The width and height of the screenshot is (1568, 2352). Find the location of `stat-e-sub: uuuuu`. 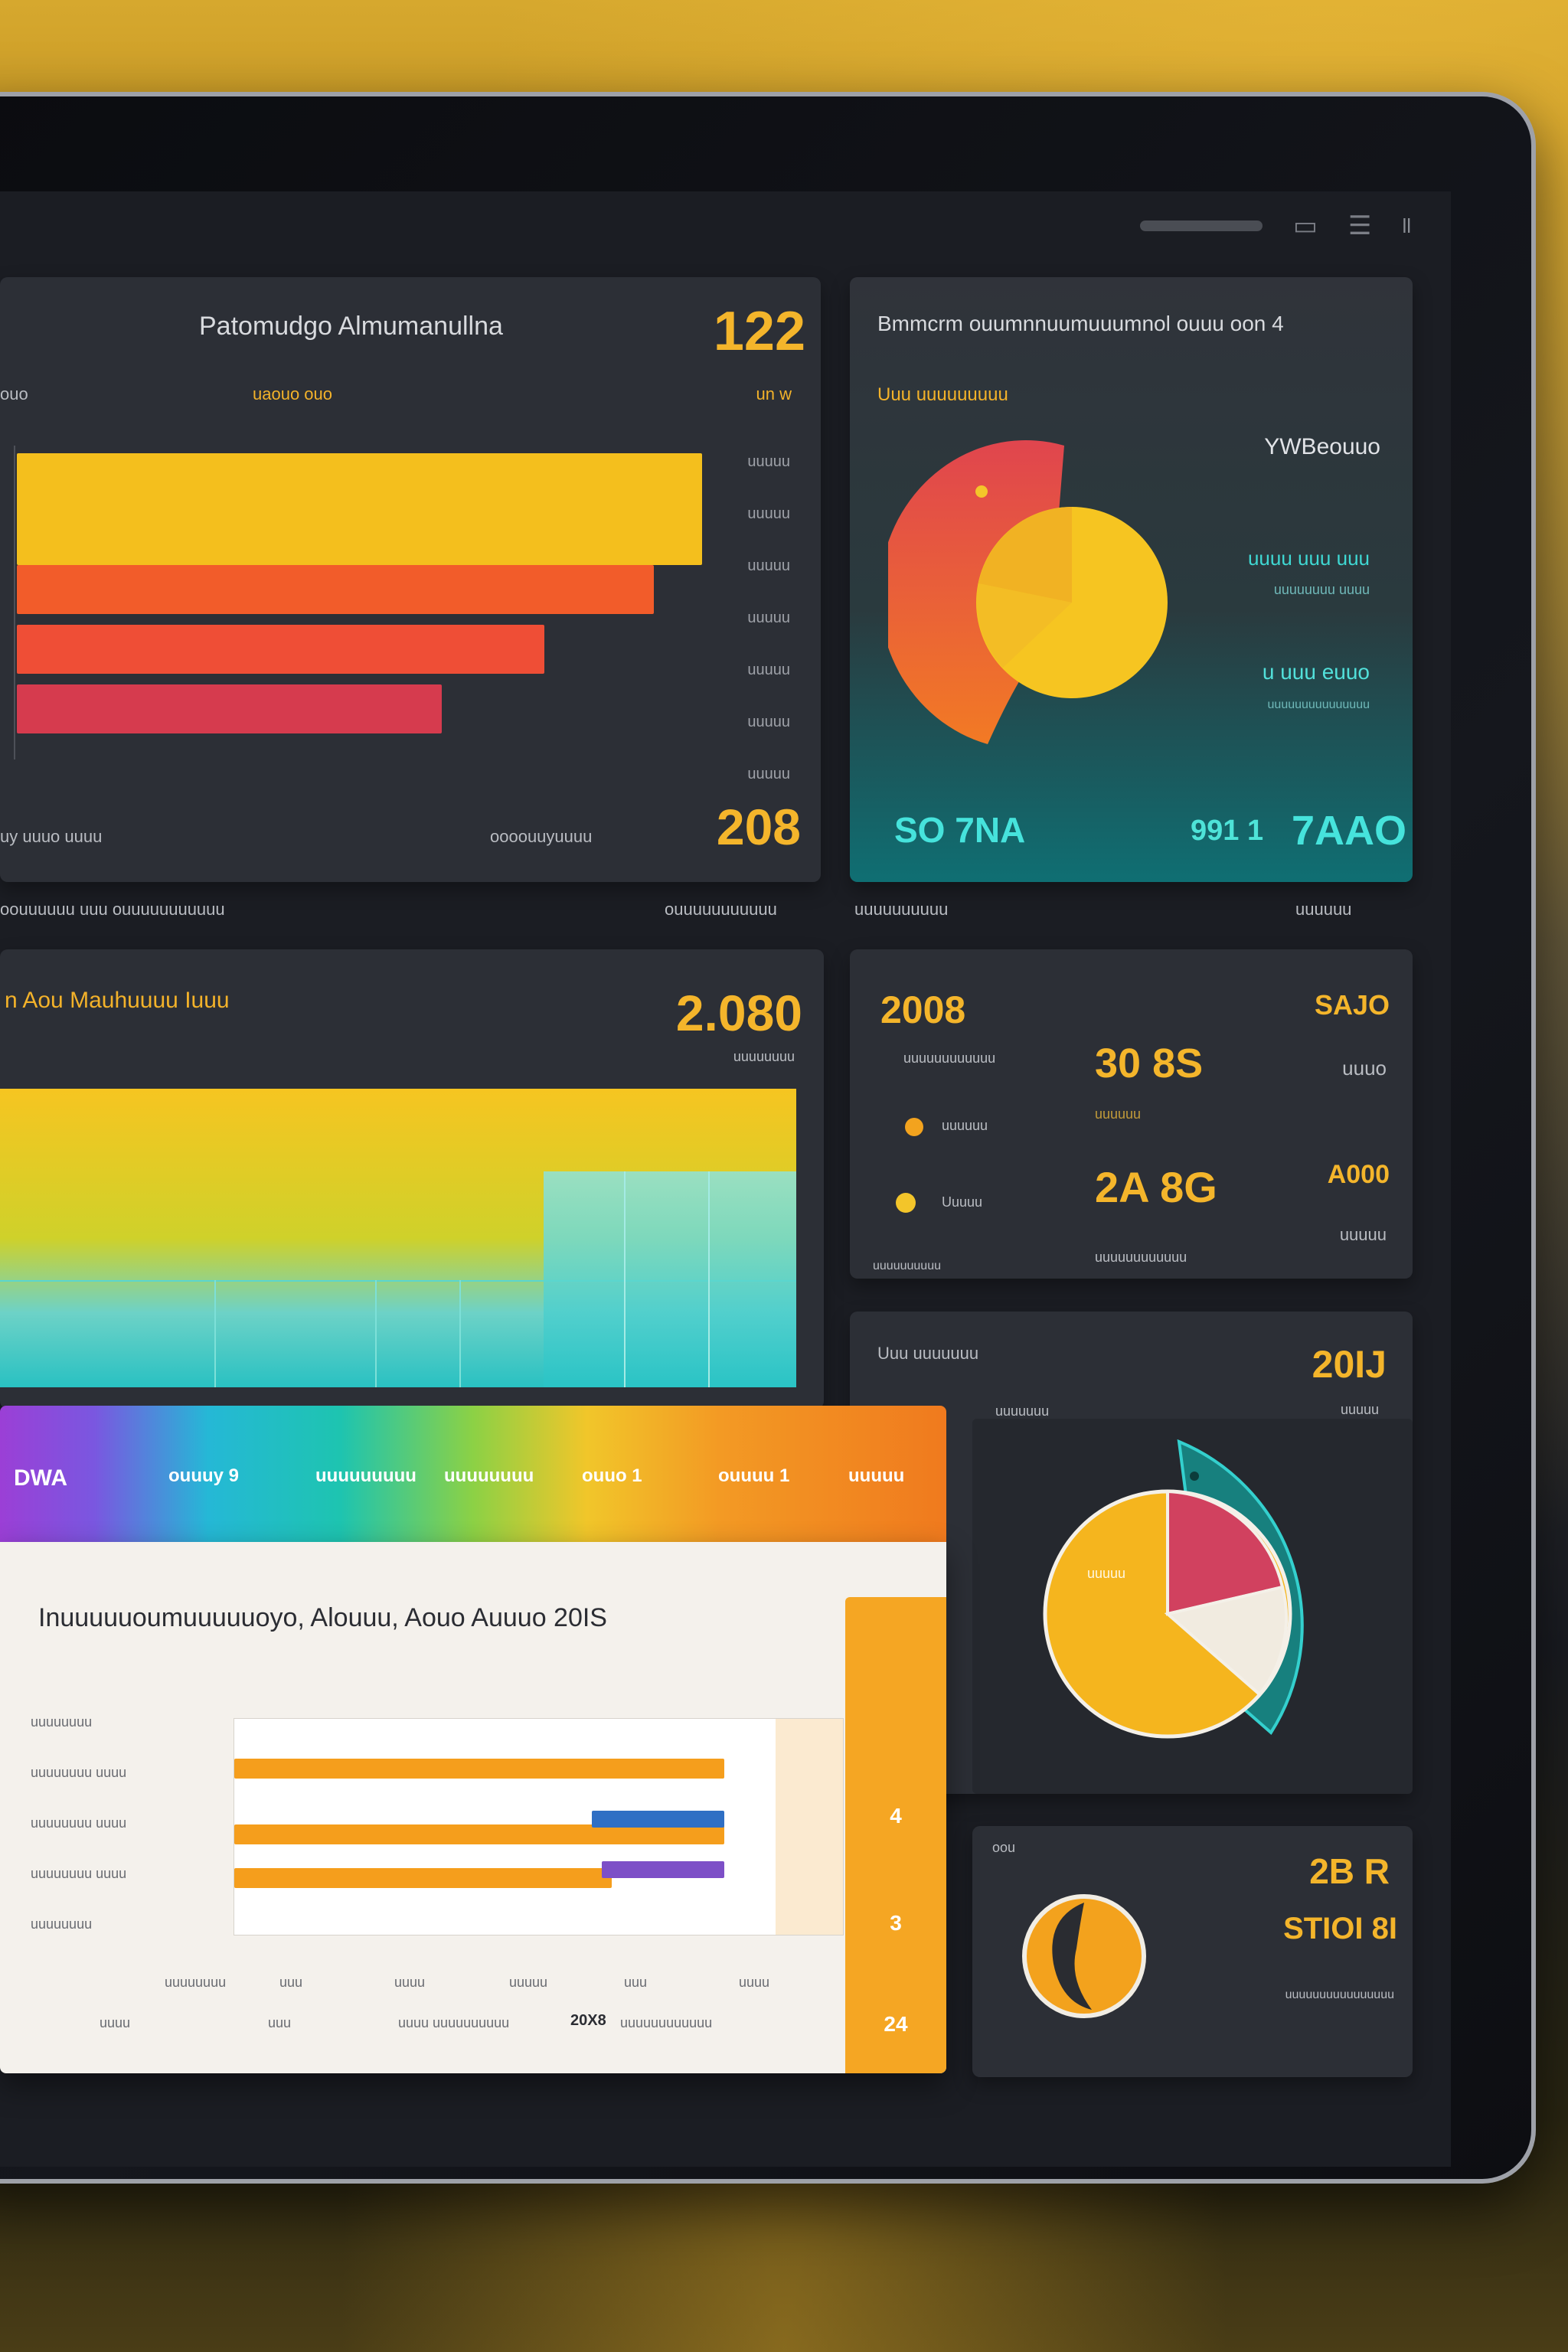

stat-e-sub: uuuuu is located at coordinates (1363, 1234).